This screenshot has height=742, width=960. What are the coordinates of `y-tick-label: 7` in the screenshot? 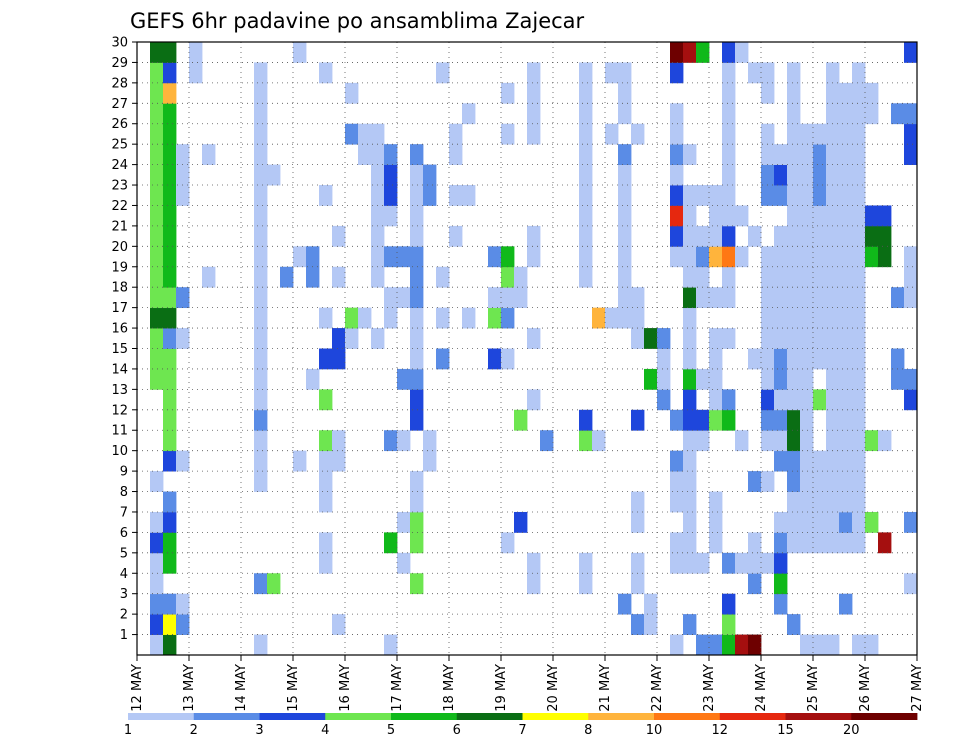 It's located at (124, 512).